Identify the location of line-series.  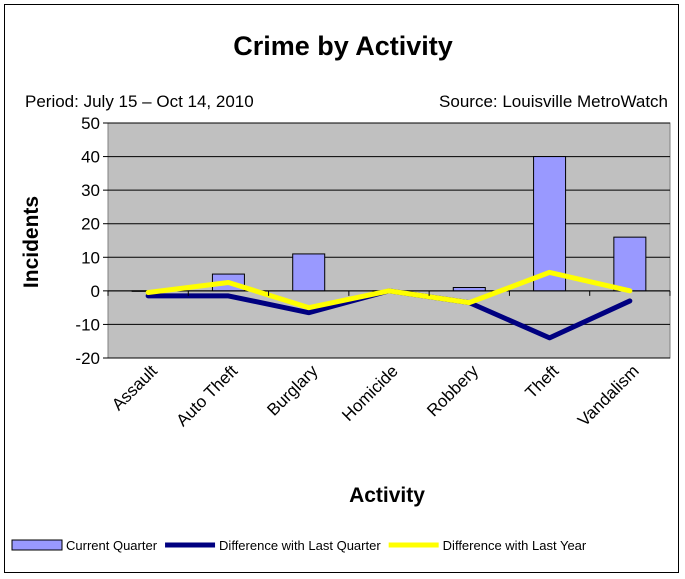
(389, 305).